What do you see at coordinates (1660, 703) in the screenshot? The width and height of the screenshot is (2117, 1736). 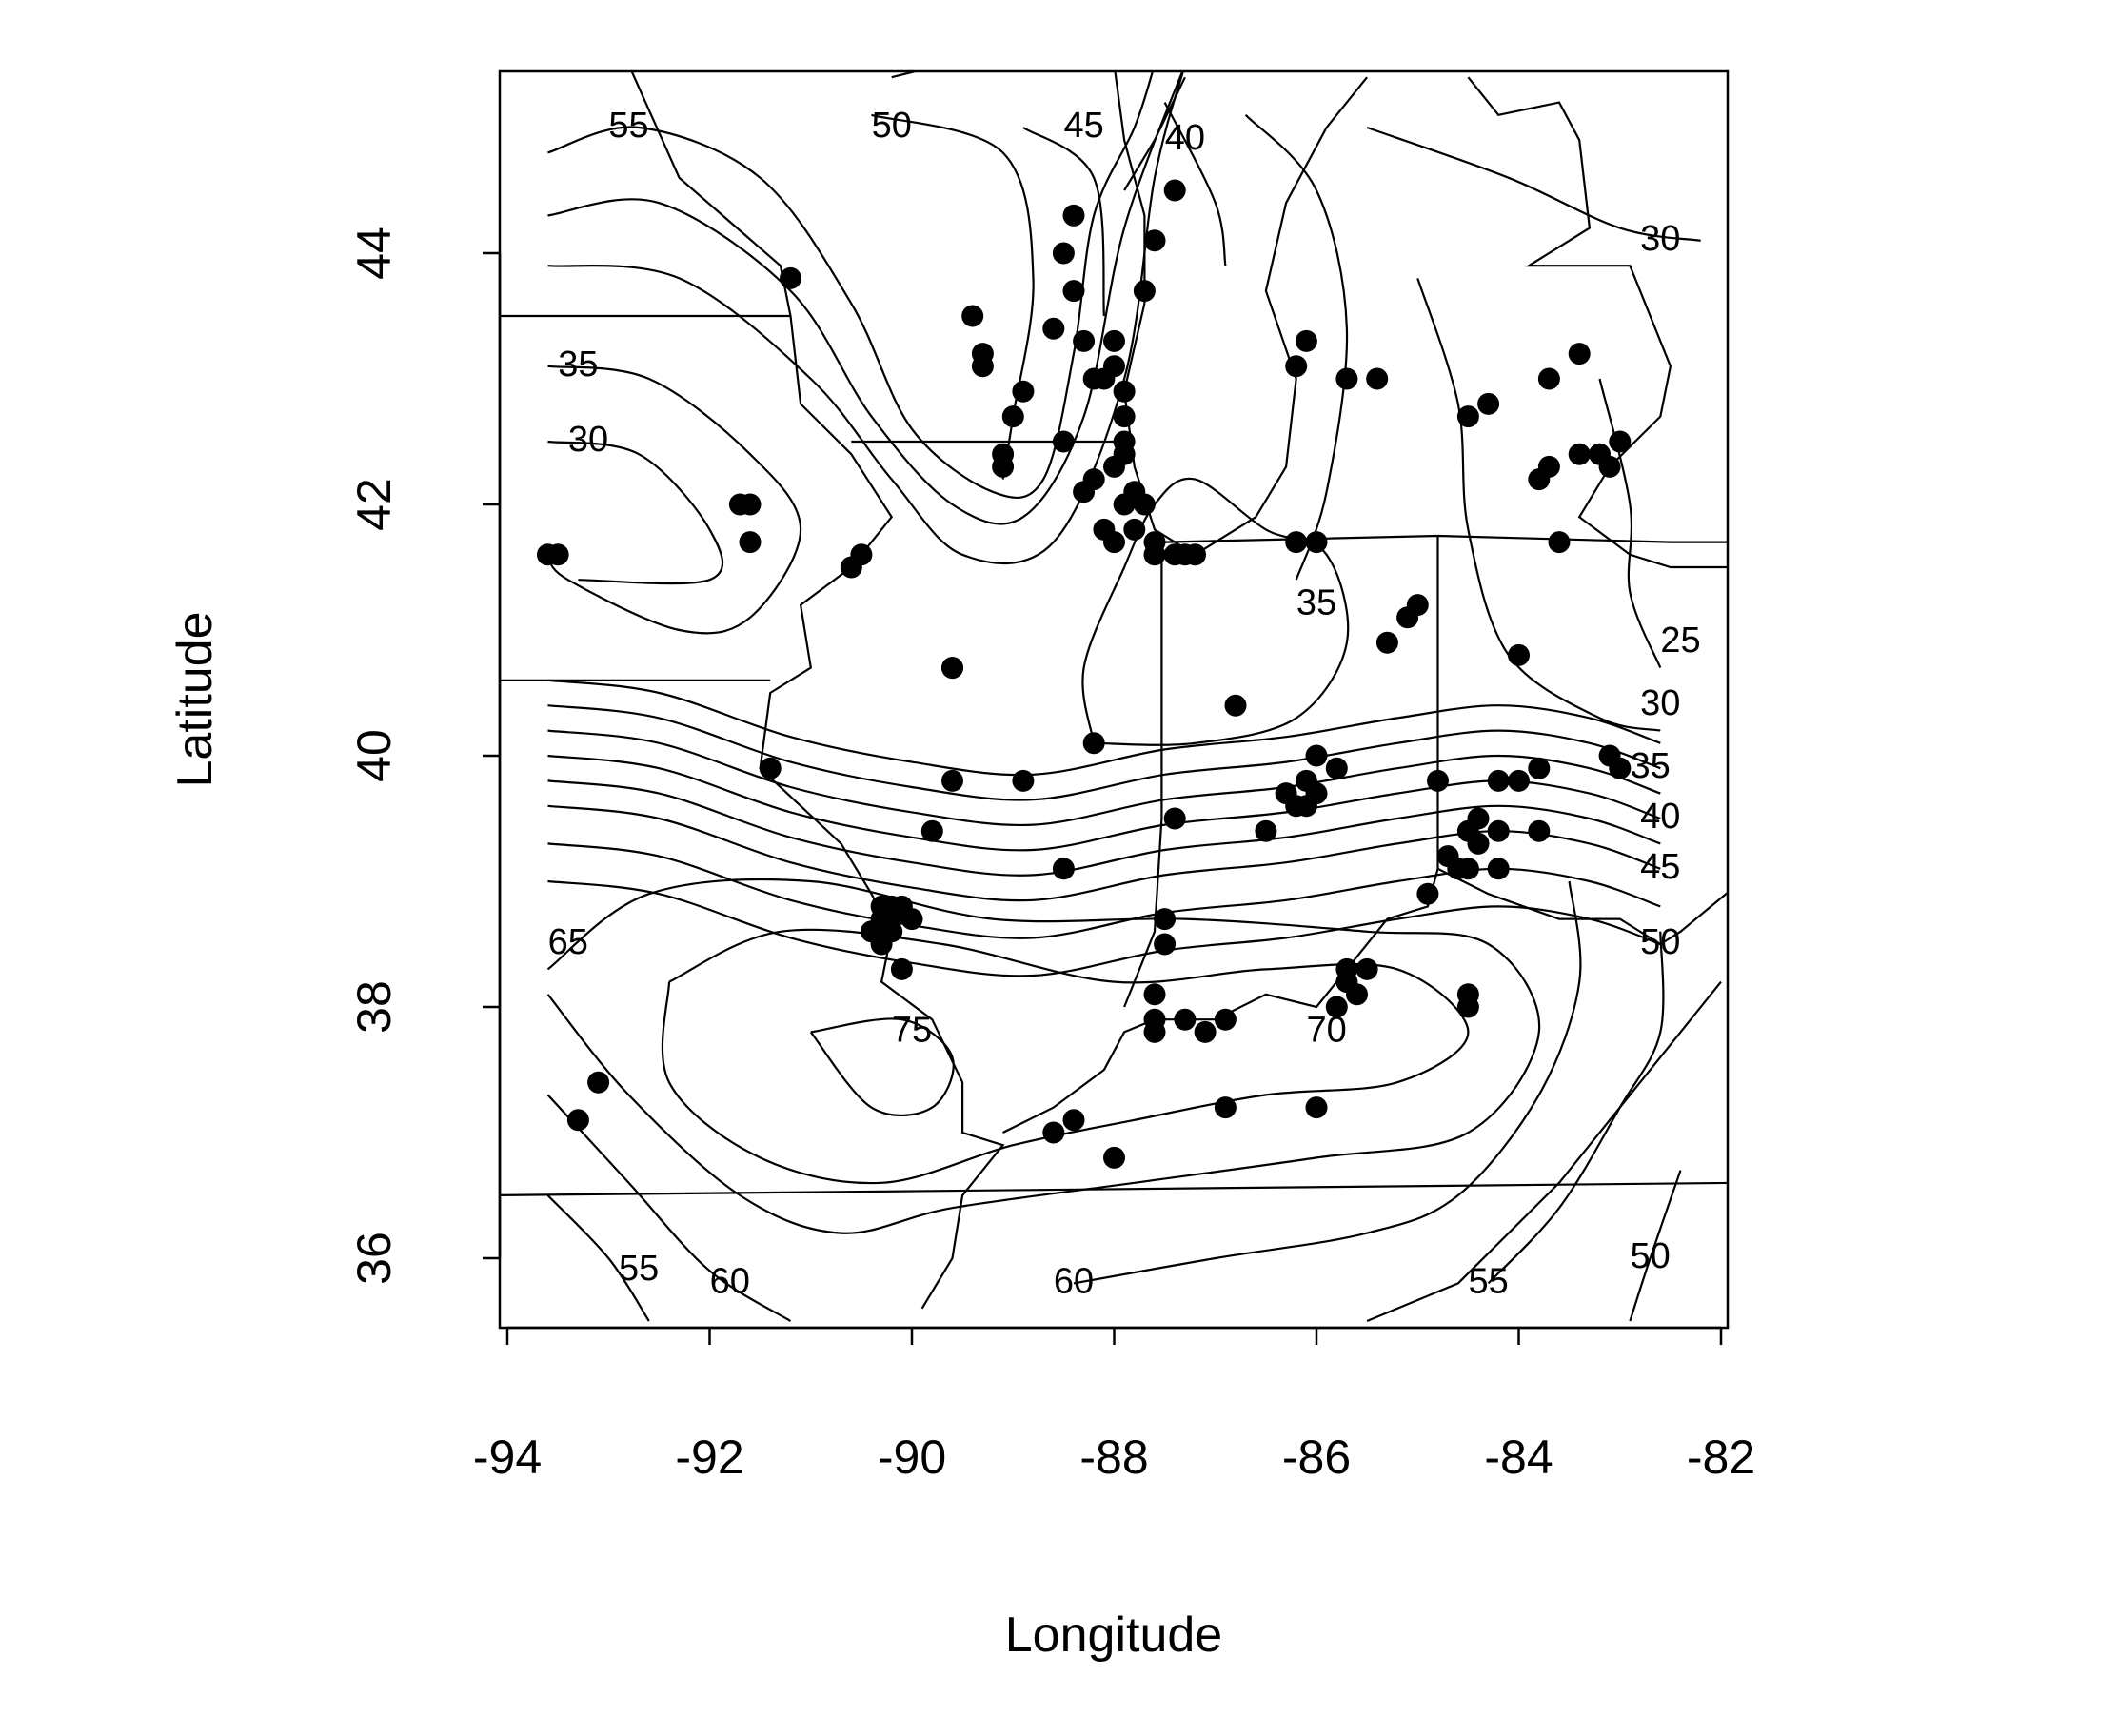 I see `contour-label: 30` at bounding box center [1660, 703].